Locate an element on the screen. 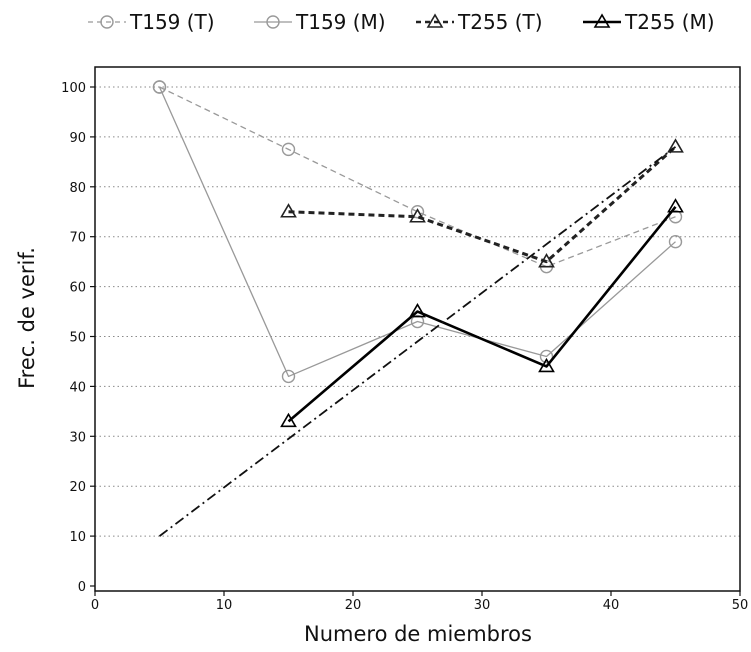 The height and width of the screenshot is (652, 751). y-tick-label: 100 is located at coordinates (73, 88).